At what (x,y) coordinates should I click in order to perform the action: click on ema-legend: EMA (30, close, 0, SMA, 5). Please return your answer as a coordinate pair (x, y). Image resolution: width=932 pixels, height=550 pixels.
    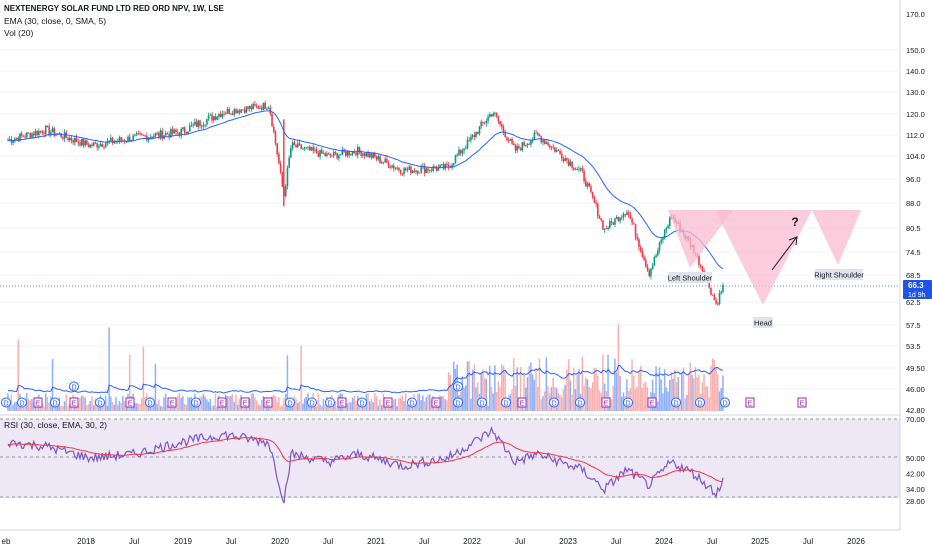
    Looking at the image, I should click on (55, 21).